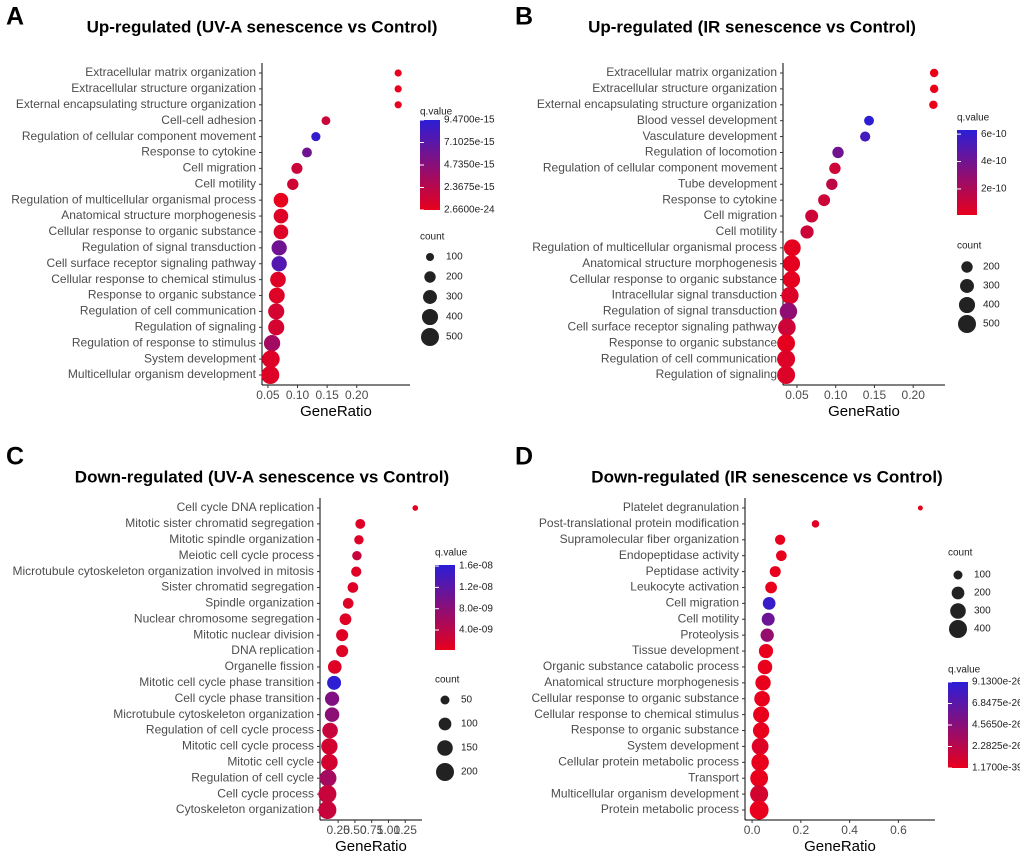 The image size is (1020, 856). Describe the element at coordinates (476, 566) in the screenshot. I see `colorbar-label: 1.6e-08` at that location.